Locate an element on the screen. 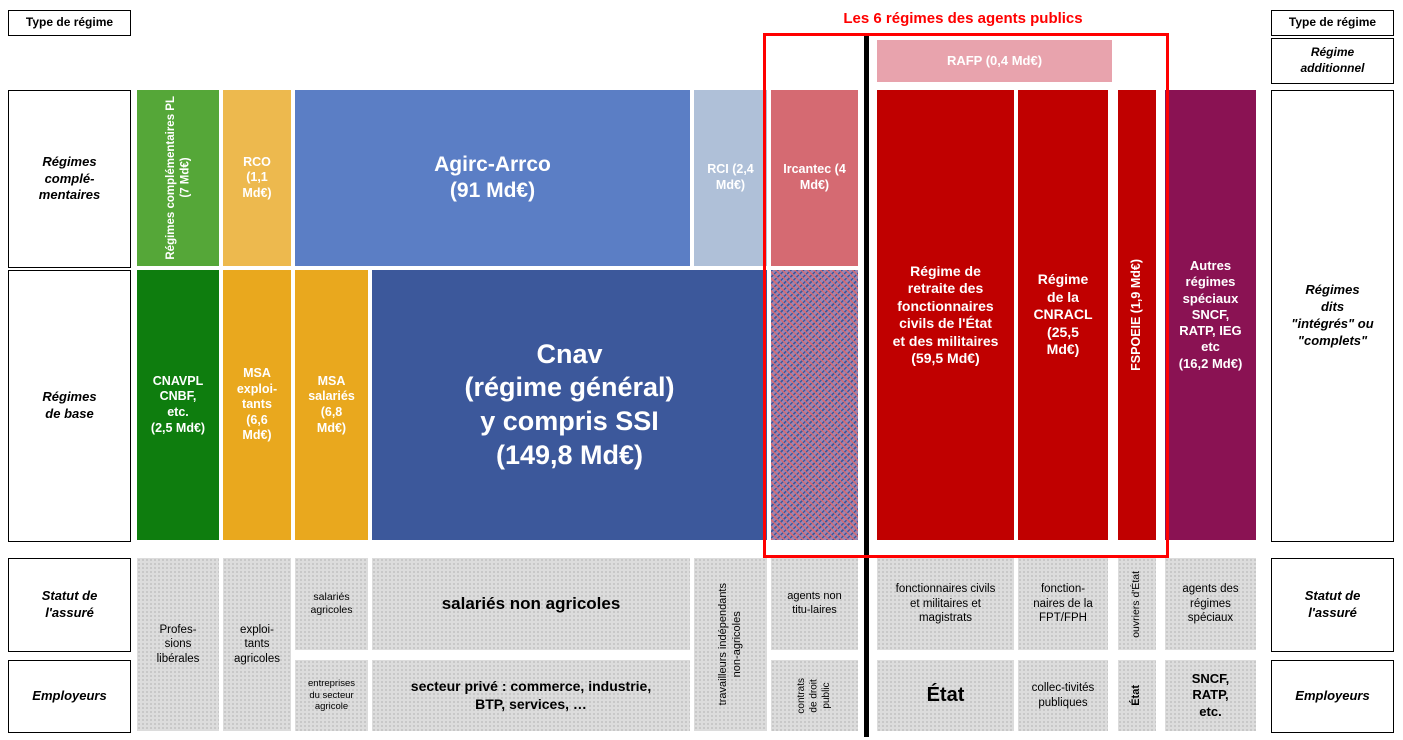 The image size is (1403, 740). block-rco: RCO (1,1 Md€) is located at coordinates (257, 178).